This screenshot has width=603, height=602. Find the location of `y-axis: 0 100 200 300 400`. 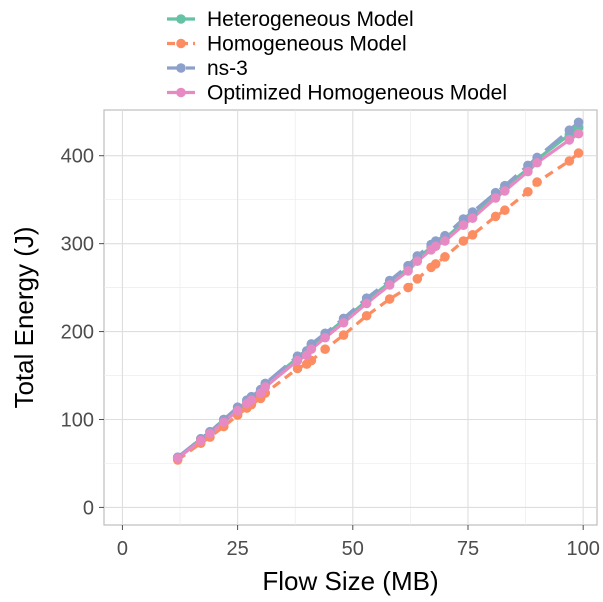

y-axis: 0 100 200 300 400 is located at coordinates (82, 332).